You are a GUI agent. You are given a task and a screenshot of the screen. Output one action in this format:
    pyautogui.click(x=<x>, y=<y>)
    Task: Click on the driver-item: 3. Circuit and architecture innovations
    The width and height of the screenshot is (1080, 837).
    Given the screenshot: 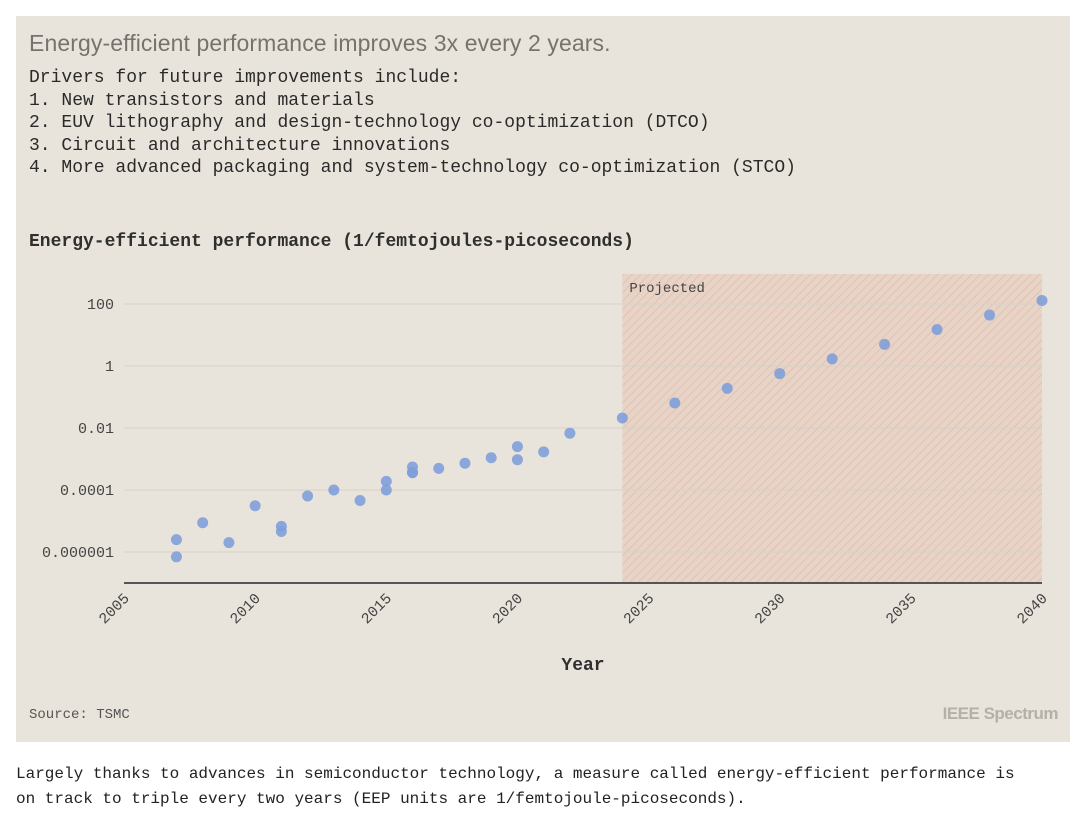 What is the action you would take?
    pyautogui.click(x=240, y=145)
    